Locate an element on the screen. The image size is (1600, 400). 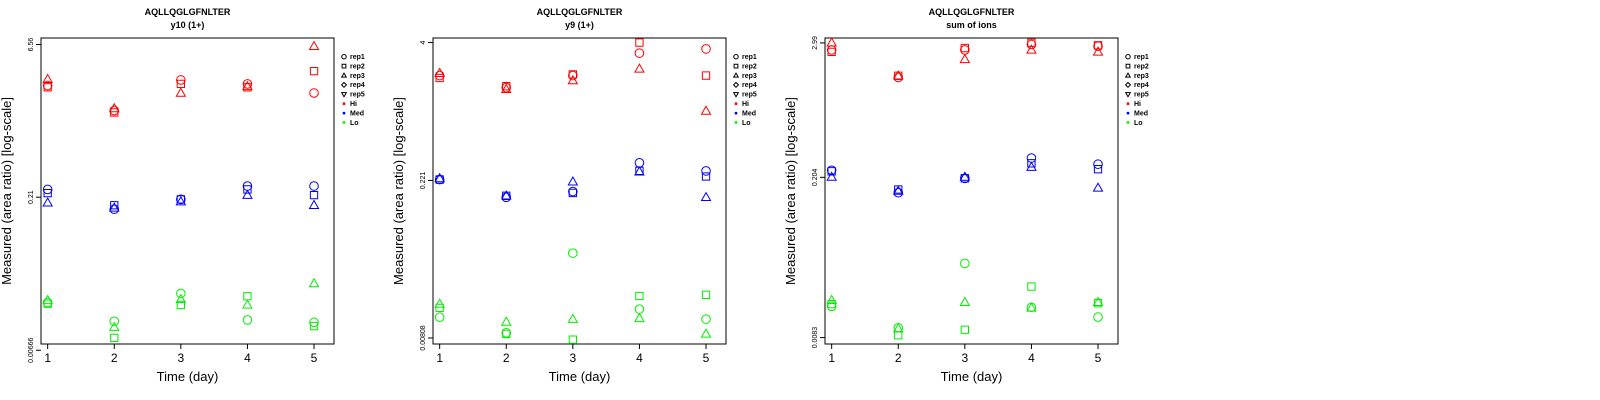
data-point-hi-rep3-day1 is located at coordinates (832, 42).